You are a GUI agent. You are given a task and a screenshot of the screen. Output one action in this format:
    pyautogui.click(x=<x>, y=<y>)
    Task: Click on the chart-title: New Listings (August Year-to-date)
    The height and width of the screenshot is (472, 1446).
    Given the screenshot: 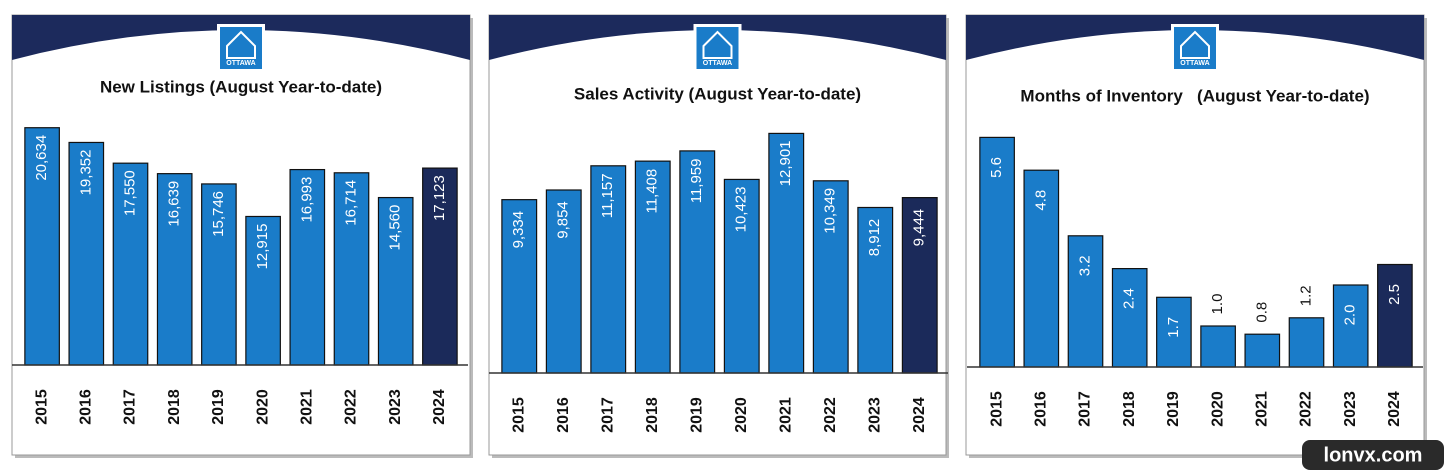 What is the action you would take?
    pyautogui.click(x=241, y=86)
    